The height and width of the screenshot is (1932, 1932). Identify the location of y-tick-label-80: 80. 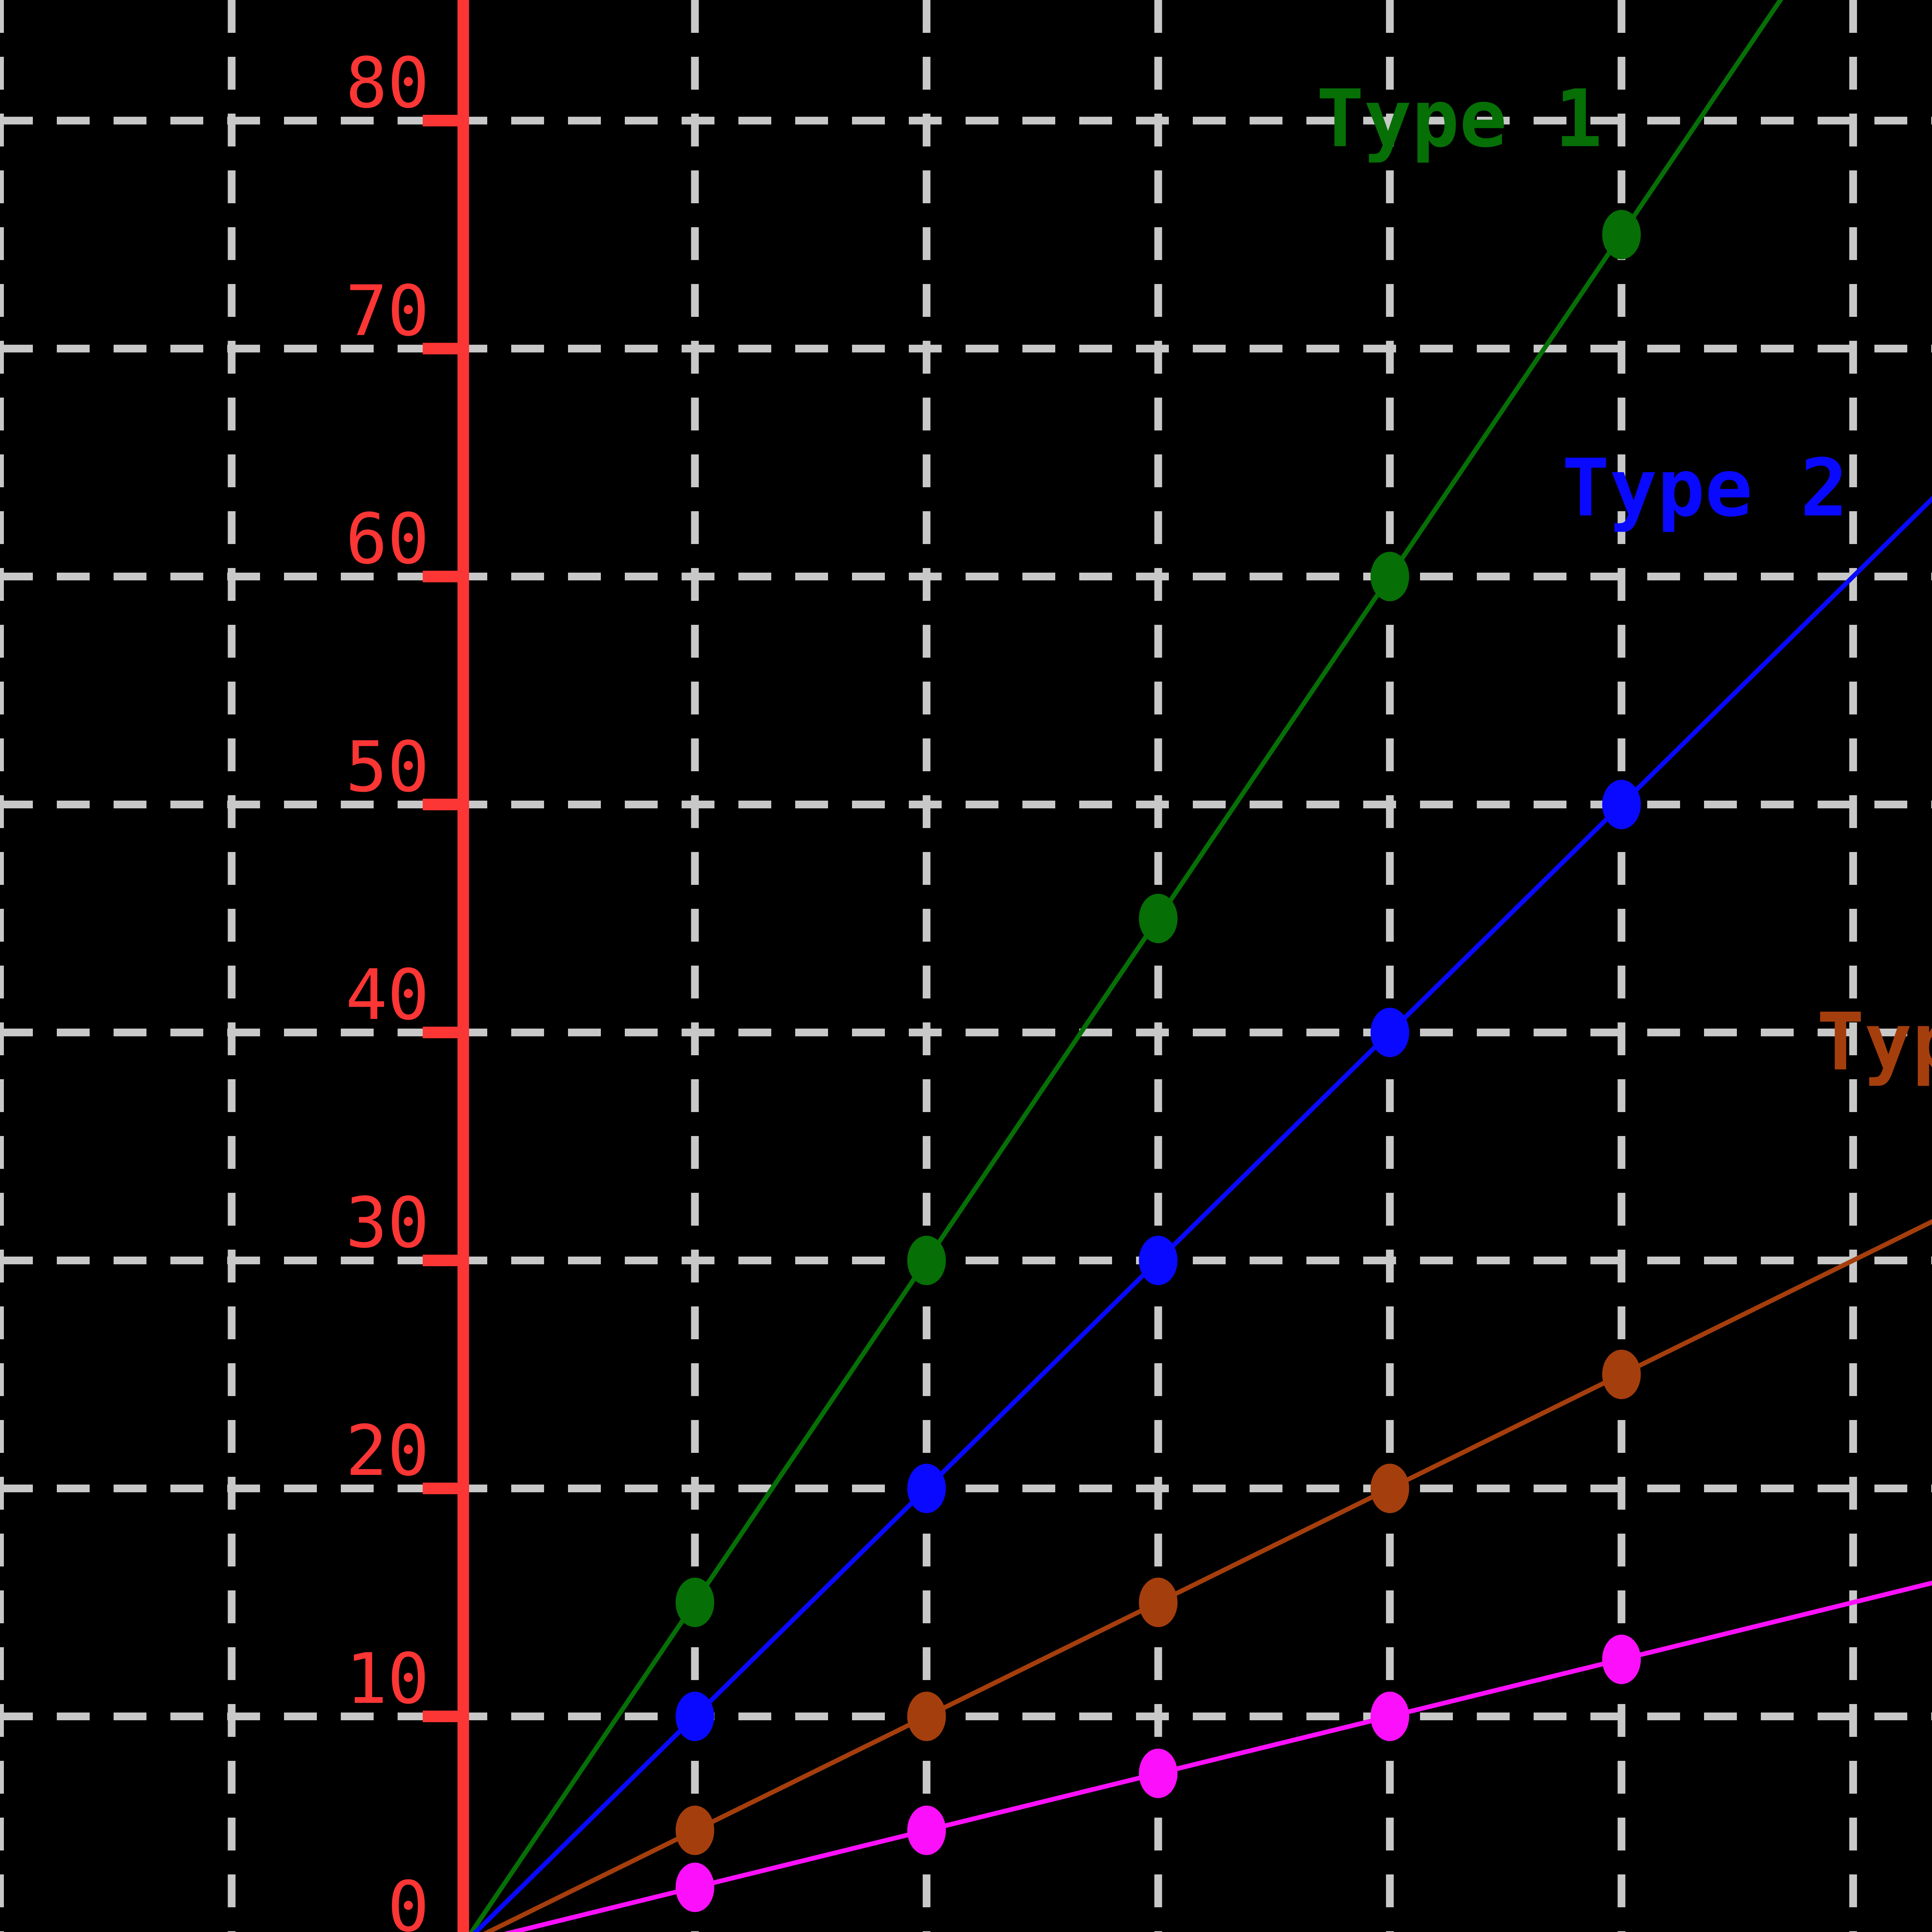
(387, 83).